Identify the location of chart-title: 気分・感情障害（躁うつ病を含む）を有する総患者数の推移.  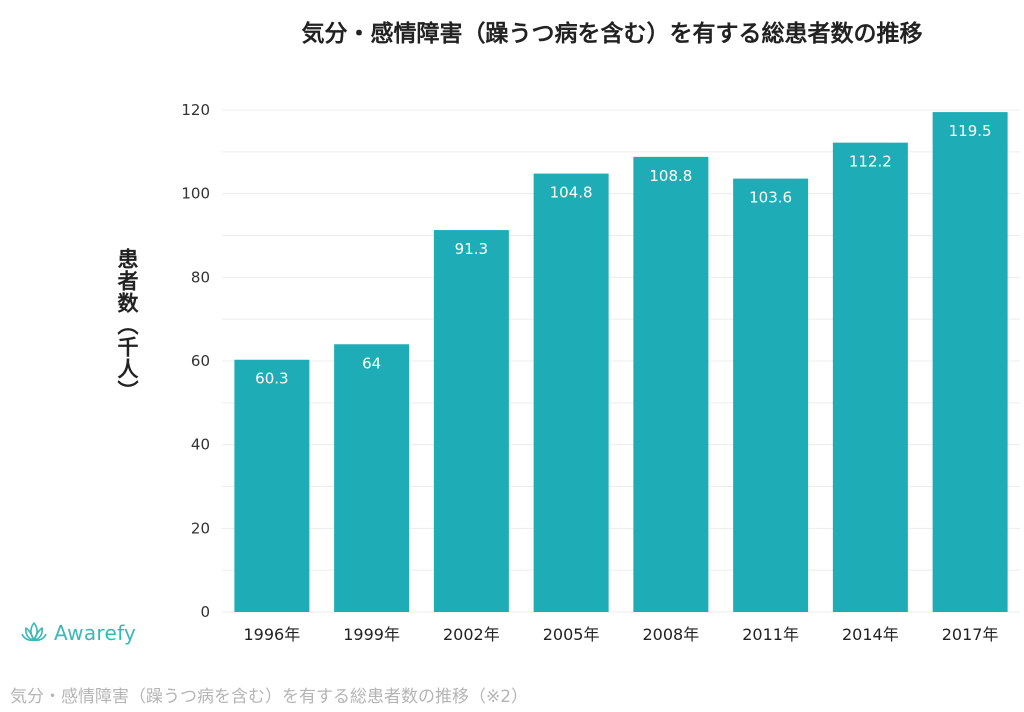
(612, 34).